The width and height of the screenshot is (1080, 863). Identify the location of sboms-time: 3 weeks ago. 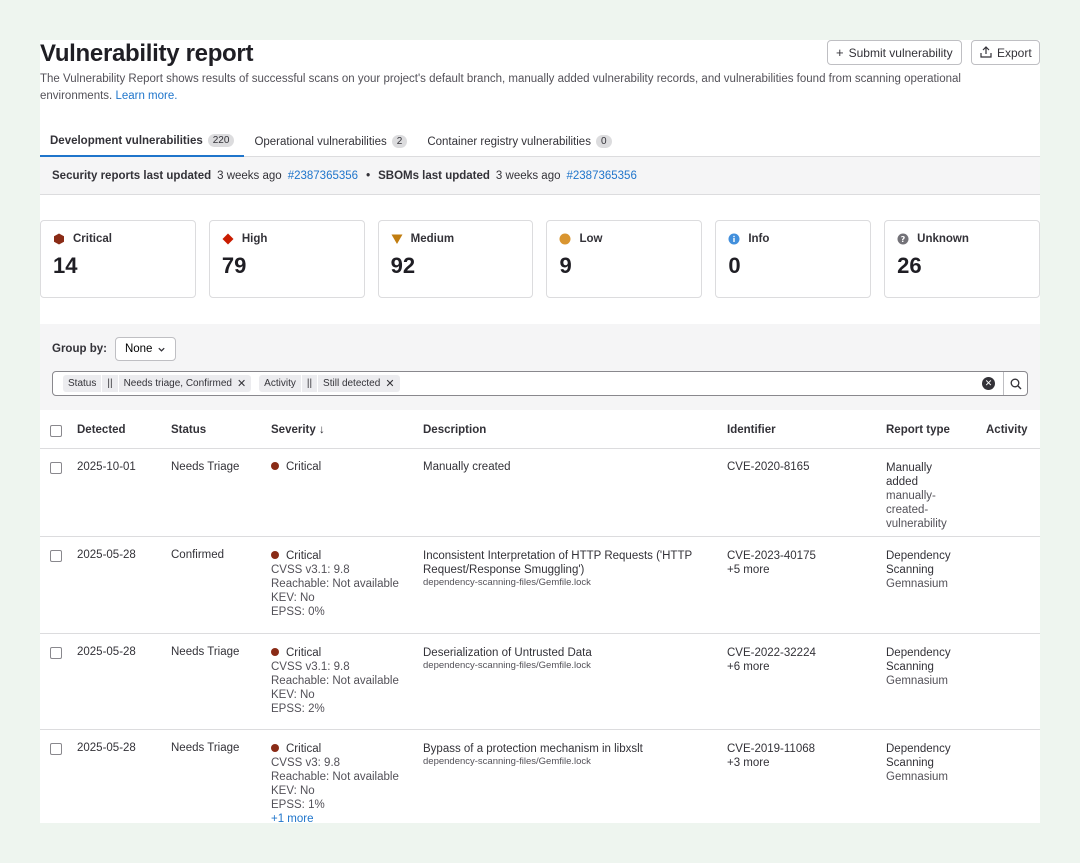
(528, 175).